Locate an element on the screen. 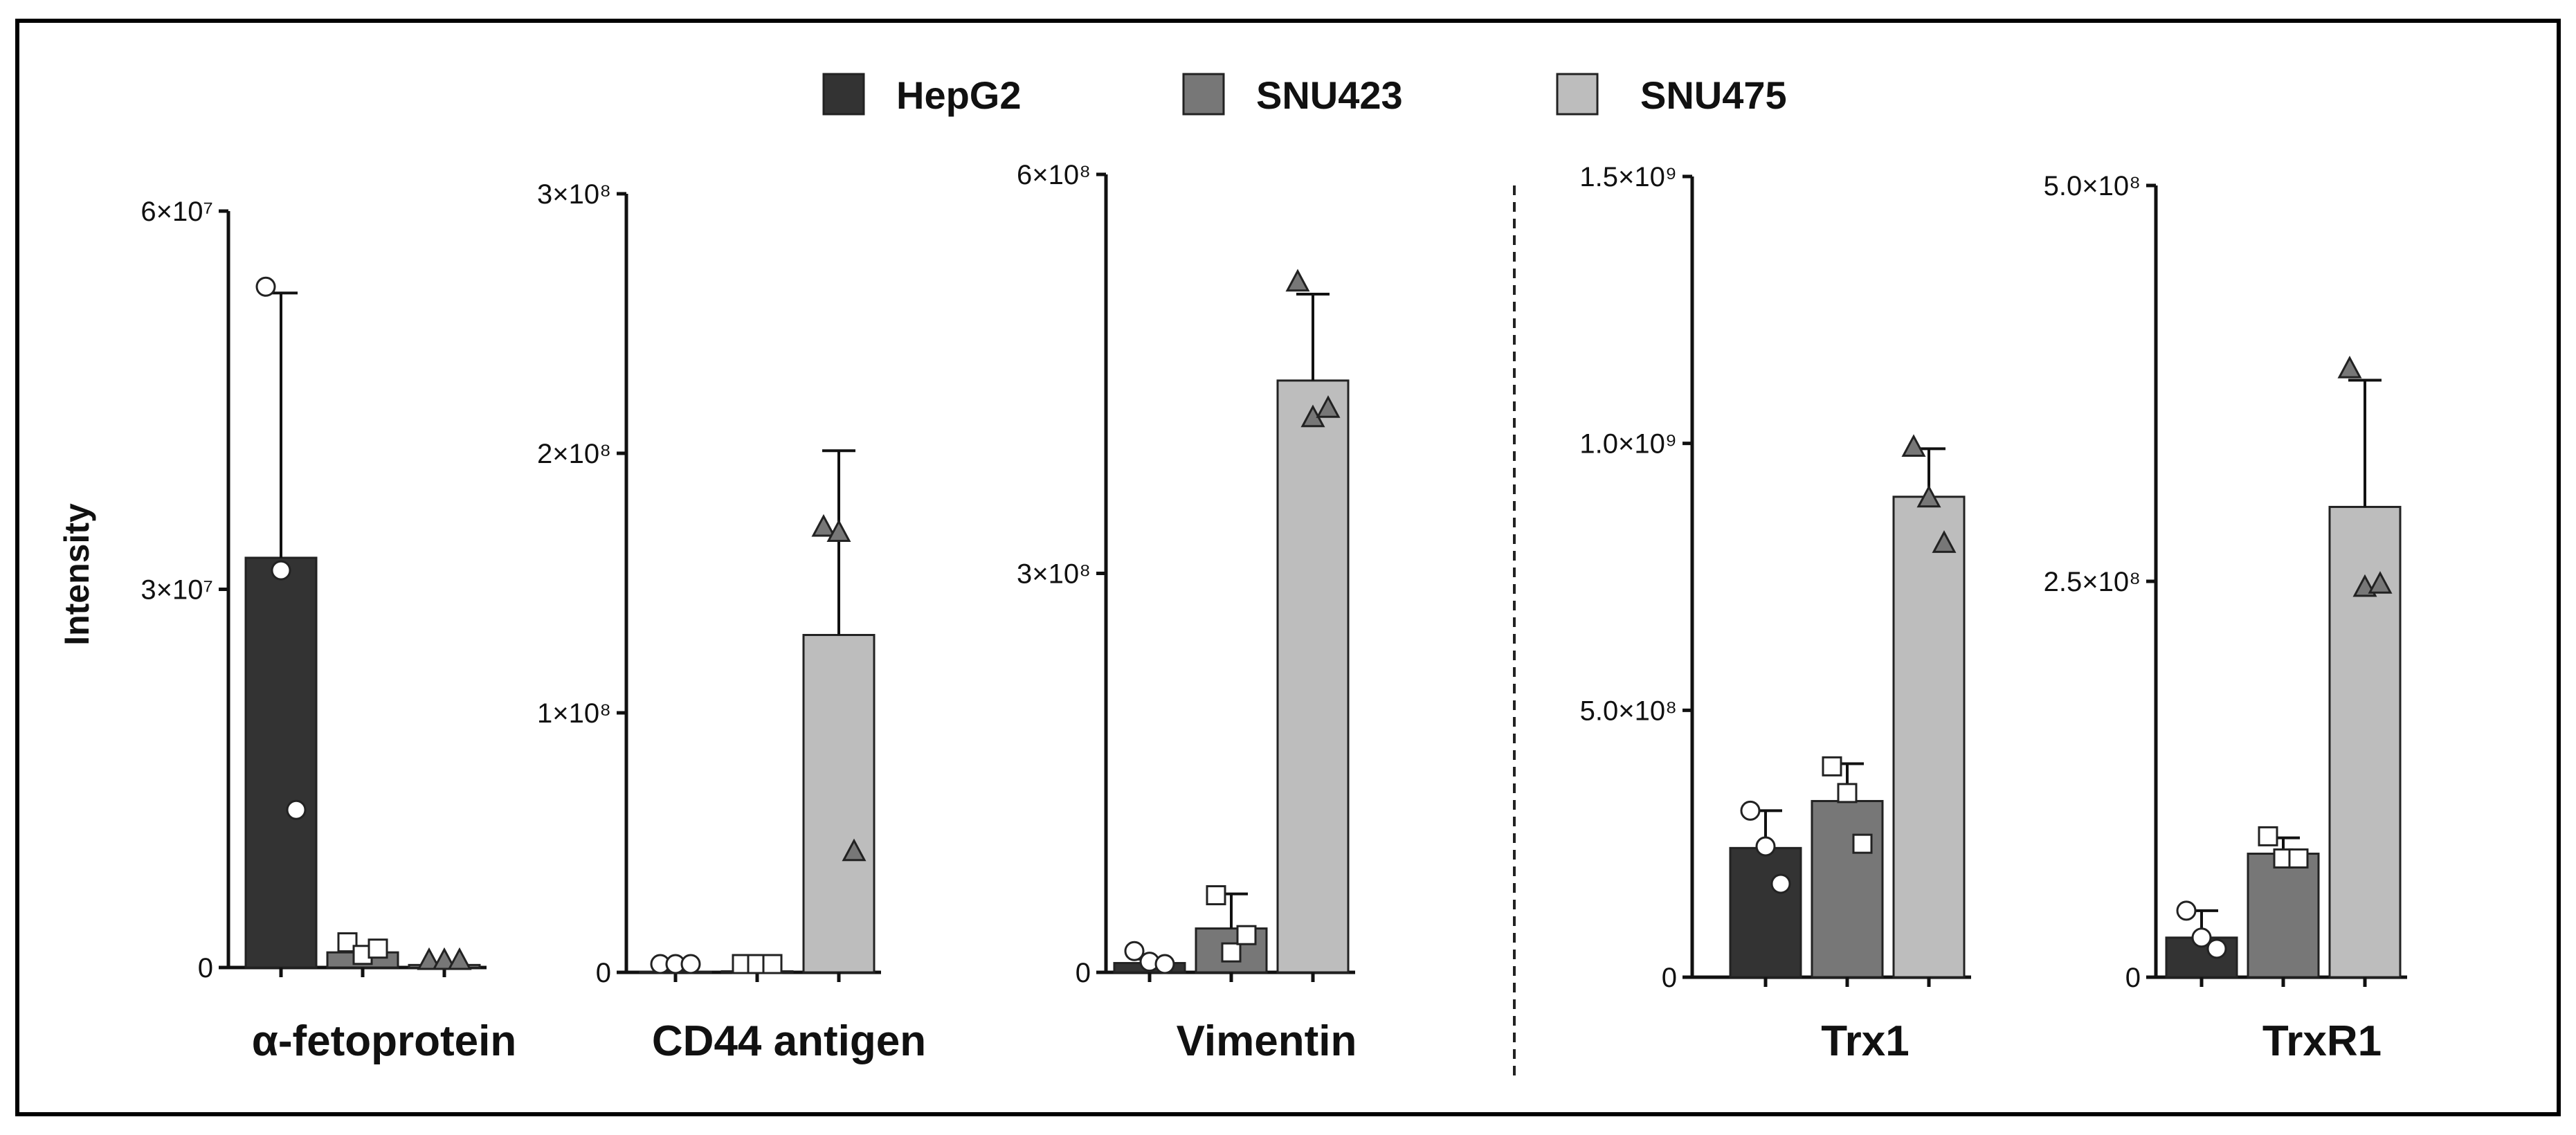 The image size is (2576, 1135). panel-2: 0 3×10⁸ 6×10⁸ Vimentin is located at coordinates (1187, 612).